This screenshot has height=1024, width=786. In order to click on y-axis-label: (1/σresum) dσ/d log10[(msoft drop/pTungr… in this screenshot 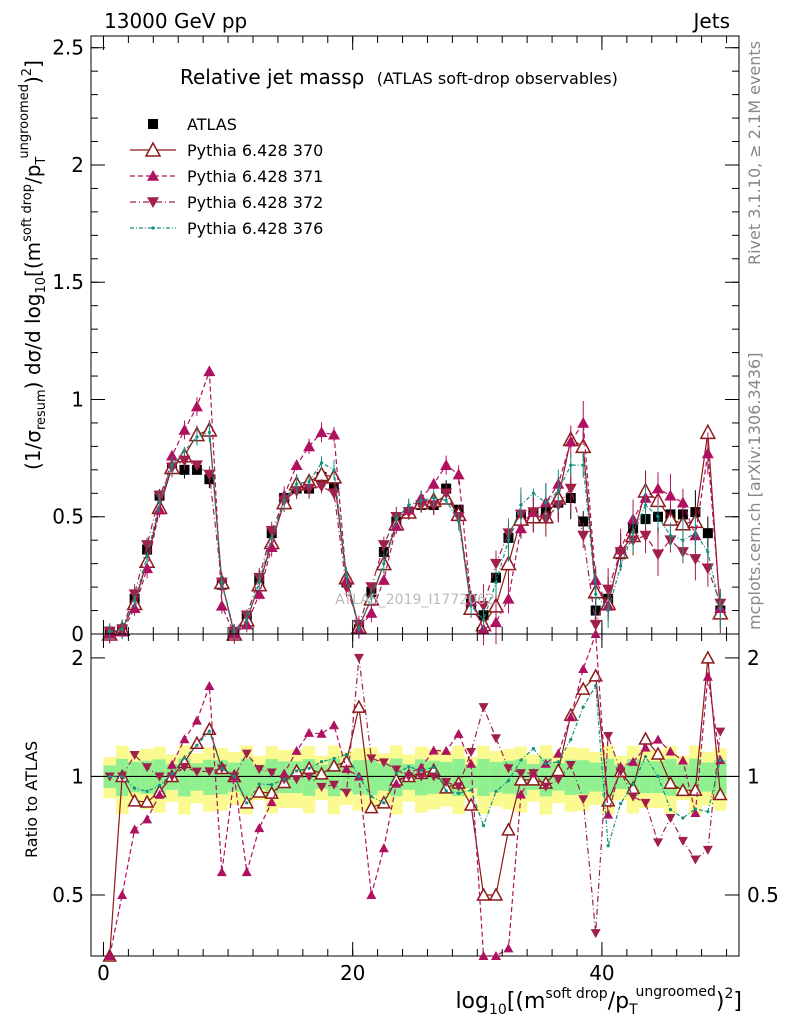, I will do `click(33, 265)`.